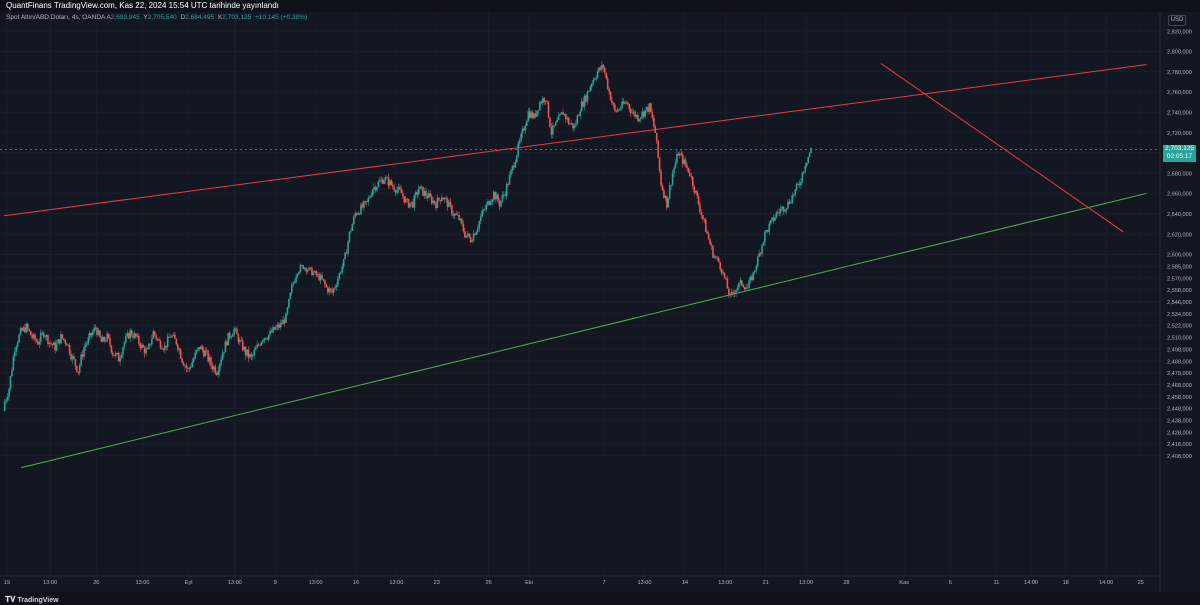 The width and height of the screenshot is (1200, 605). I want to click on price-tick-label: 2,428,000, so click(1179, 433).